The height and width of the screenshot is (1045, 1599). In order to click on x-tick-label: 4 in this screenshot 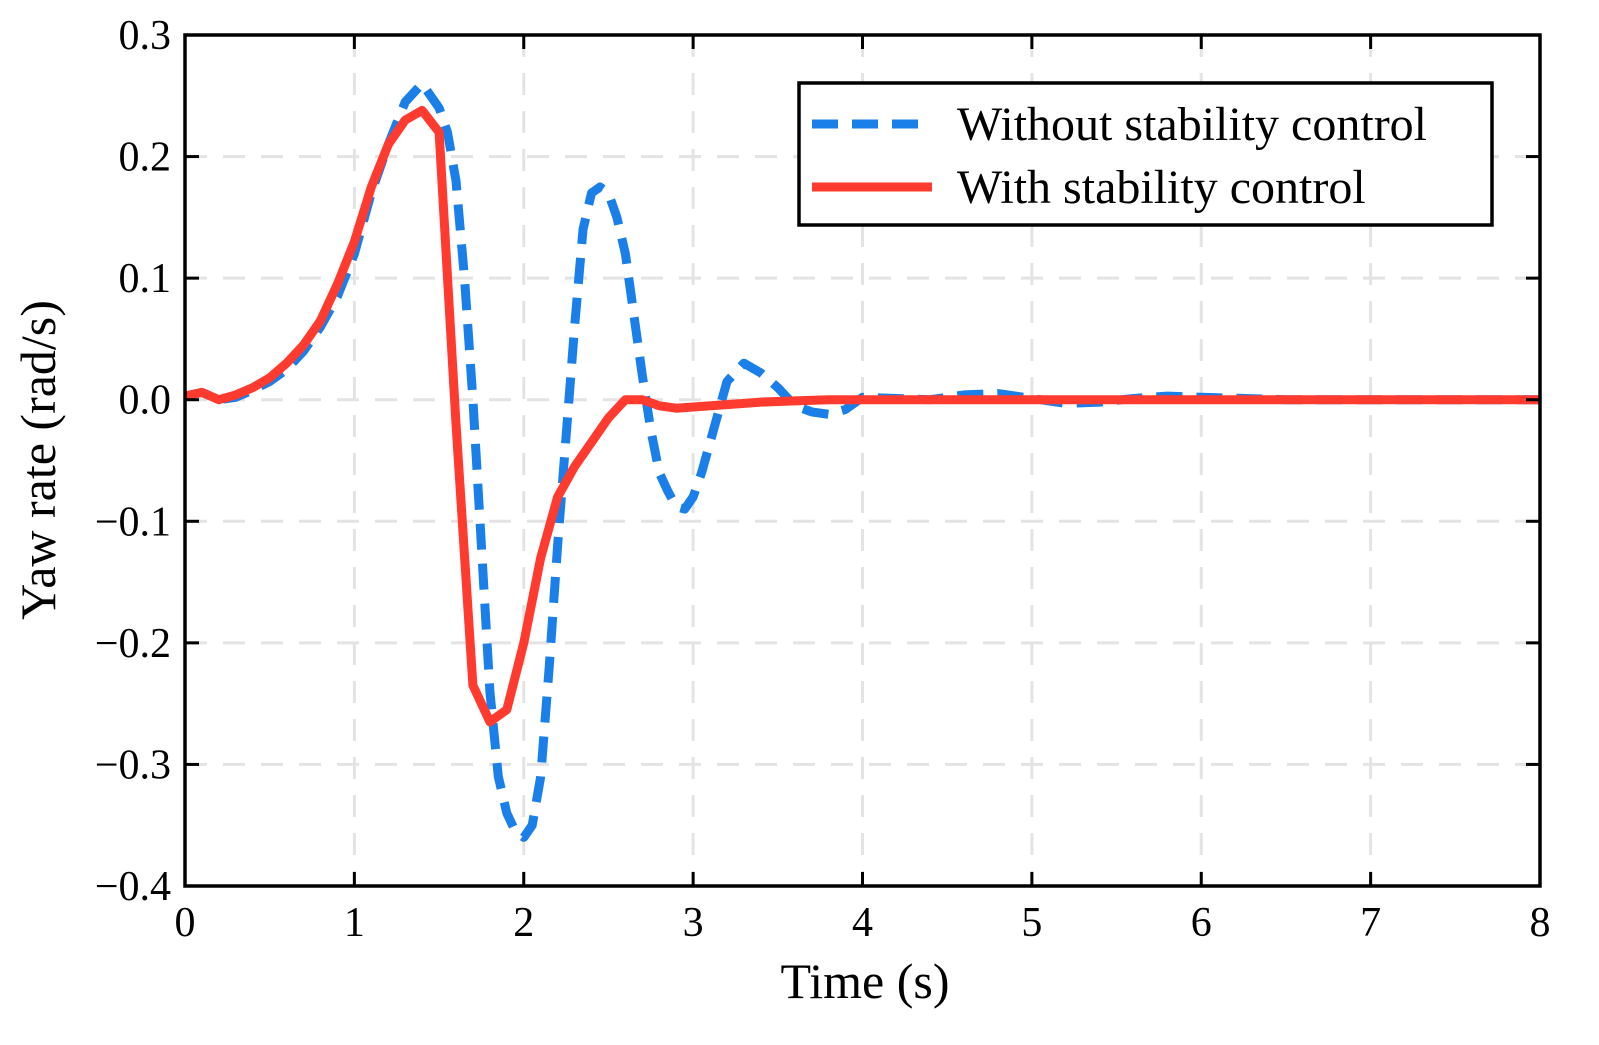, I will do `click(862, 923)`.